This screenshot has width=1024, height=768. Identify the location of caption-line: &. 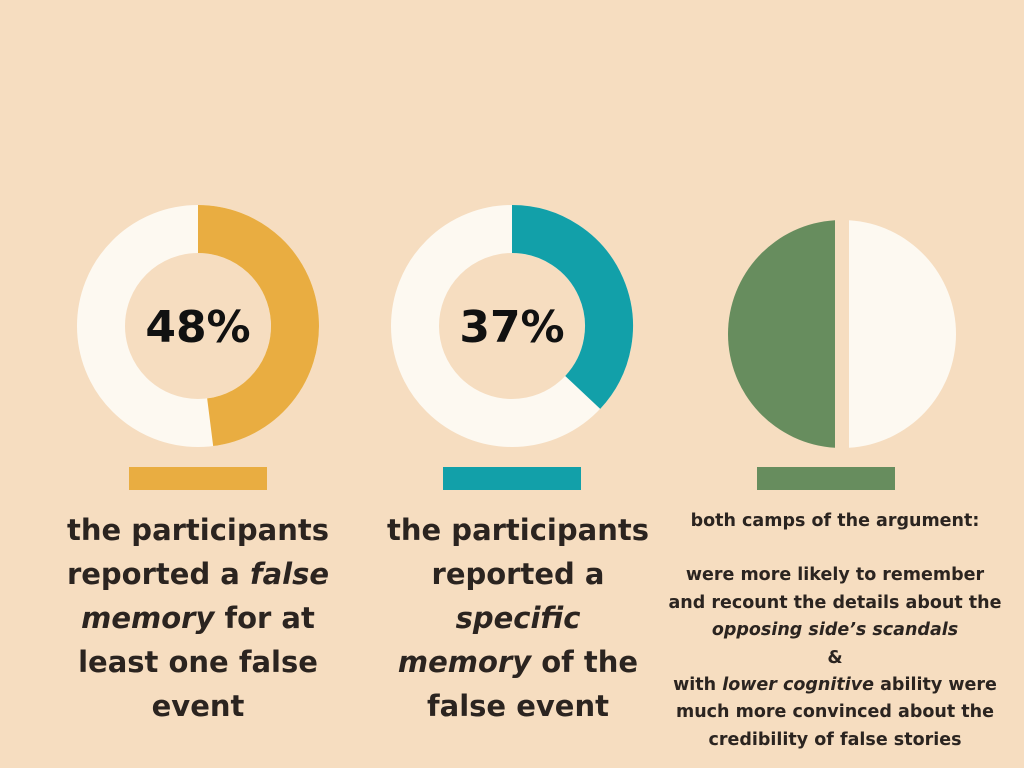
(835, 657).